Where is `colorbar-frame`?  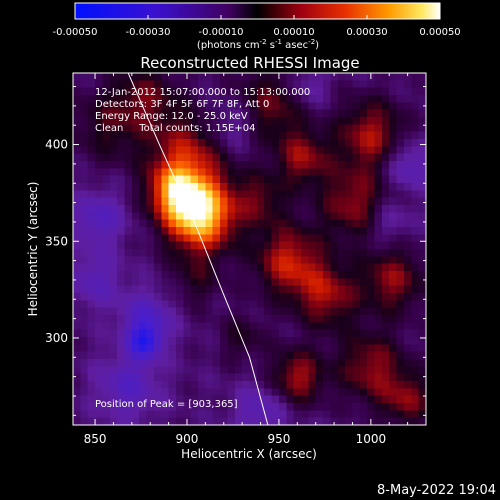 colorbar-frame is located at coordinates (257, 11).